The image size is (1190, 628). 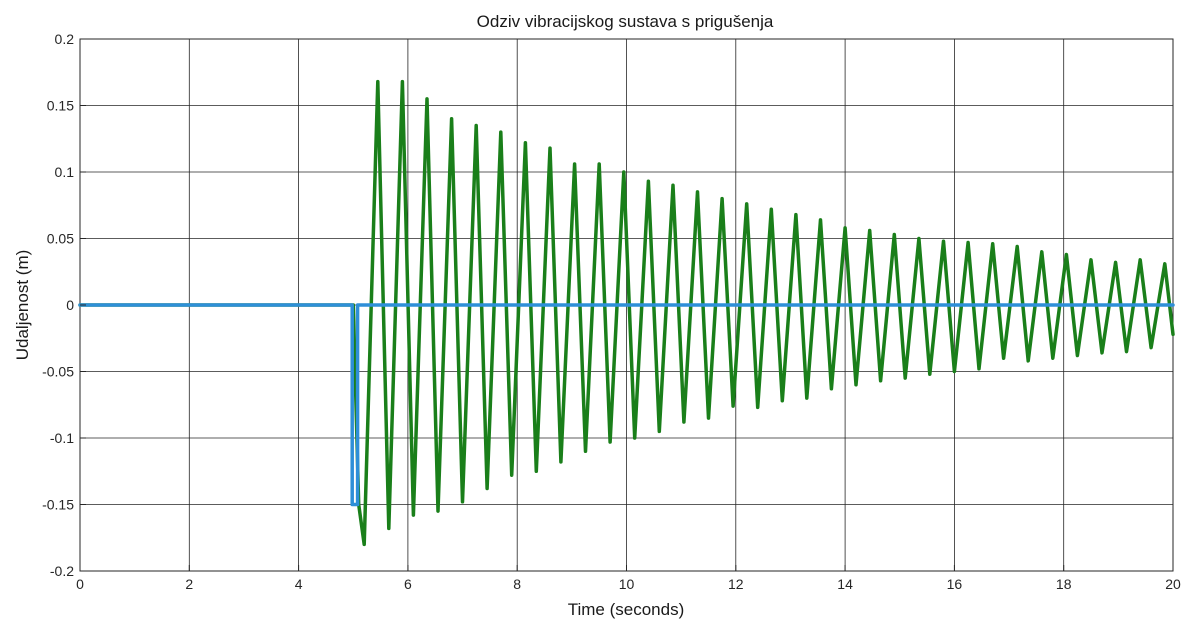 What do you see at coordinates (65, 172) in the screenshot?
I see `y-tick-label: 0.1` at bounding box center [65, 172].